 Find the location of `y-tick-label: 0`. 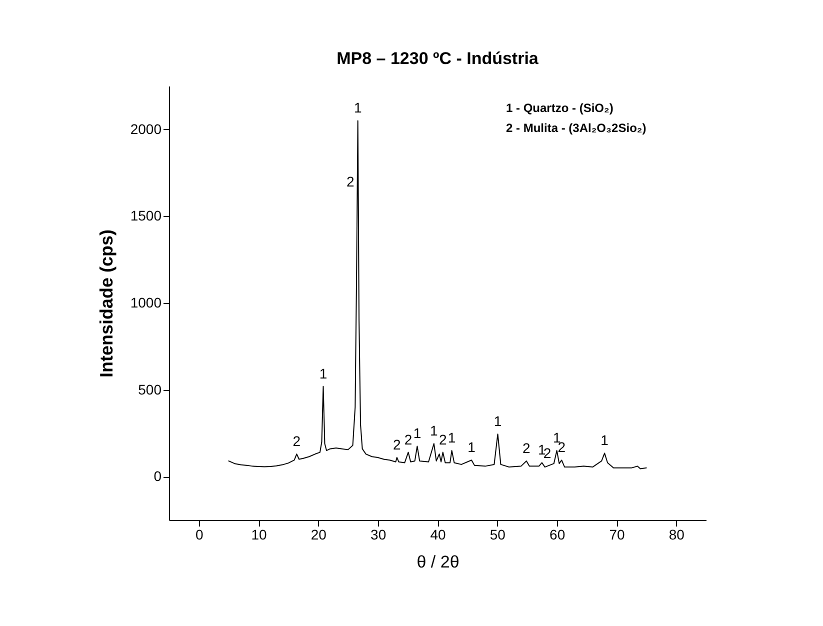

y-tick-label: 0 is located at coordinates (158, 476).